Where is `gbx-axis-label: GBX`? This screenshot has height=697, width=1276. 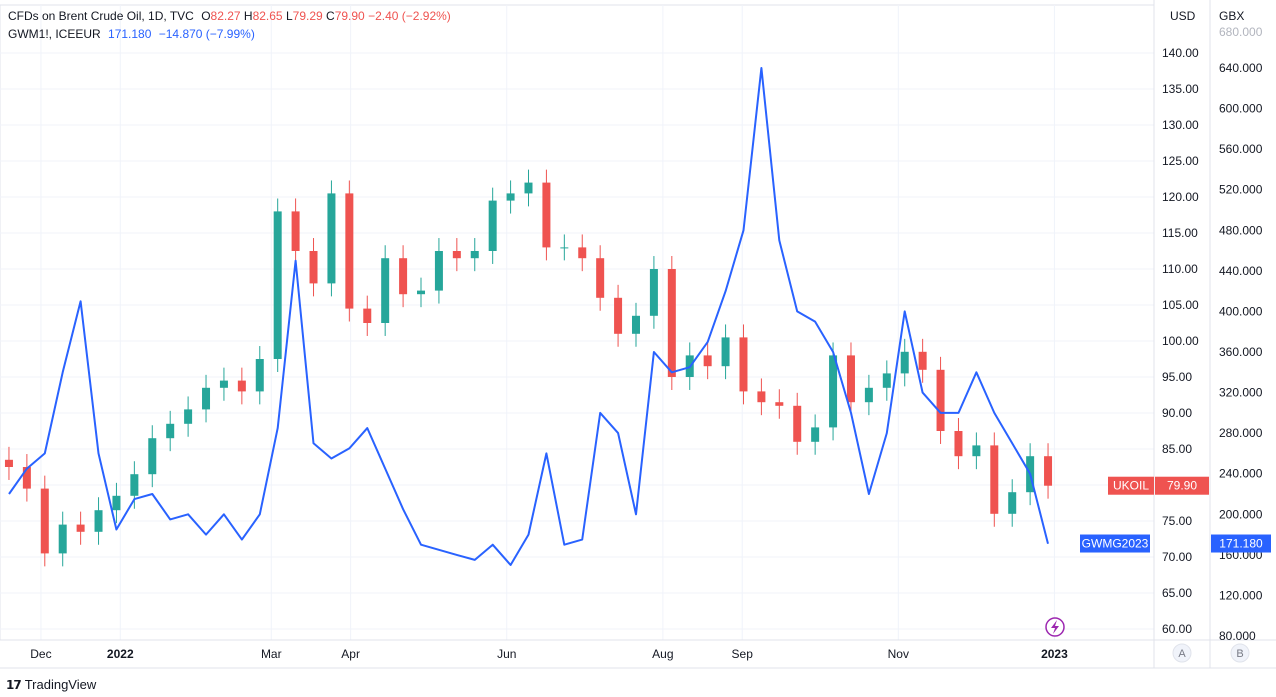
gbx-axis-label: GBX is located at coordinates (1231, 16).